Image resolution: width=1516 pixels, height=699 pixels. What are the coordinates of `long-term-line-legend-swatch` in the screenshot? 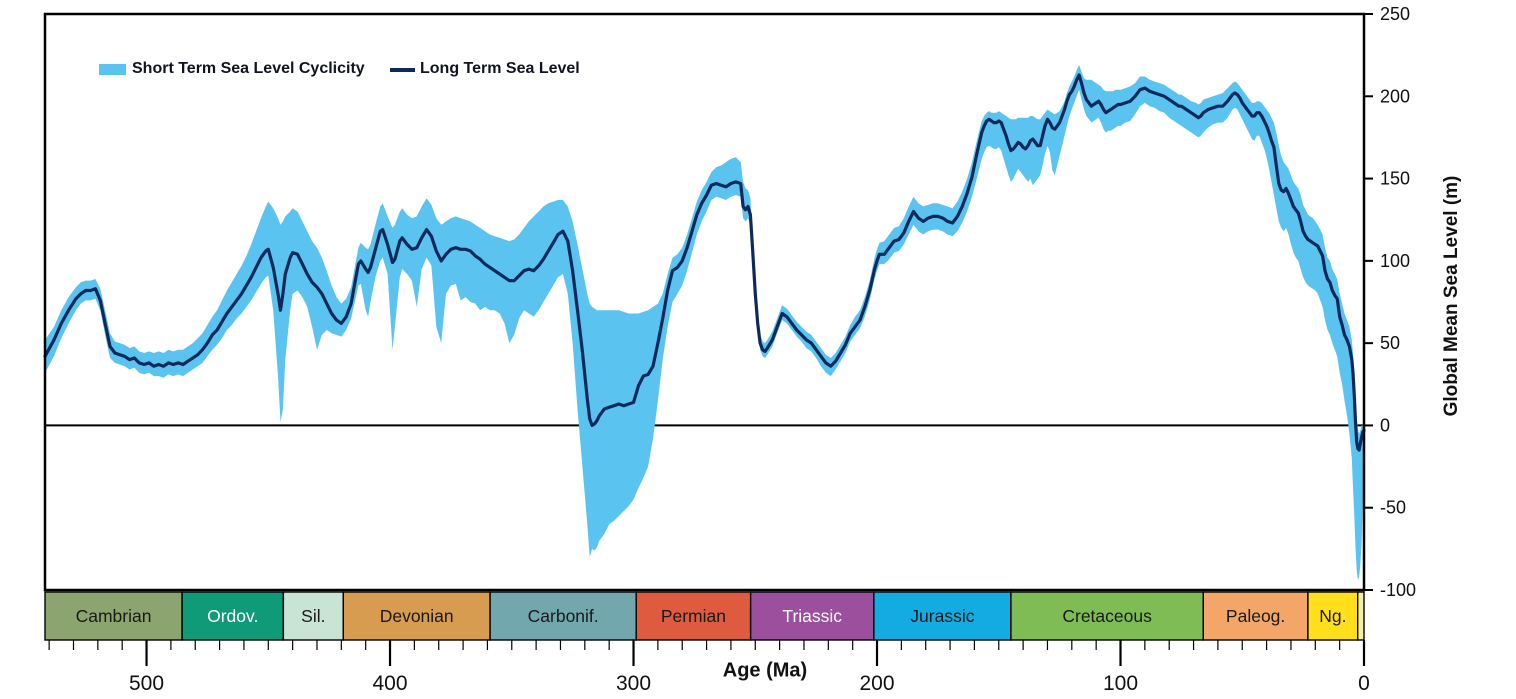 It's located at (402, 70).